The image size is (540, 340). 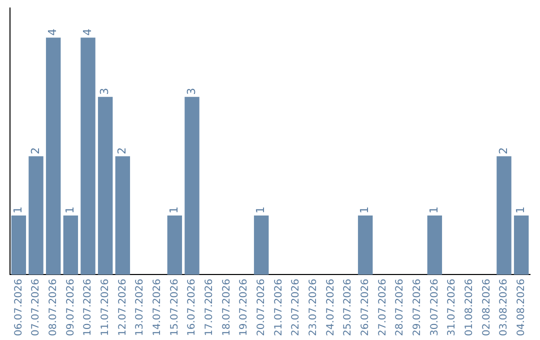 What do you see at coordinates (486, 307) in the screenshot?
I see `x-tick-label: 02.08.2026` at bounding box center [486, 307].